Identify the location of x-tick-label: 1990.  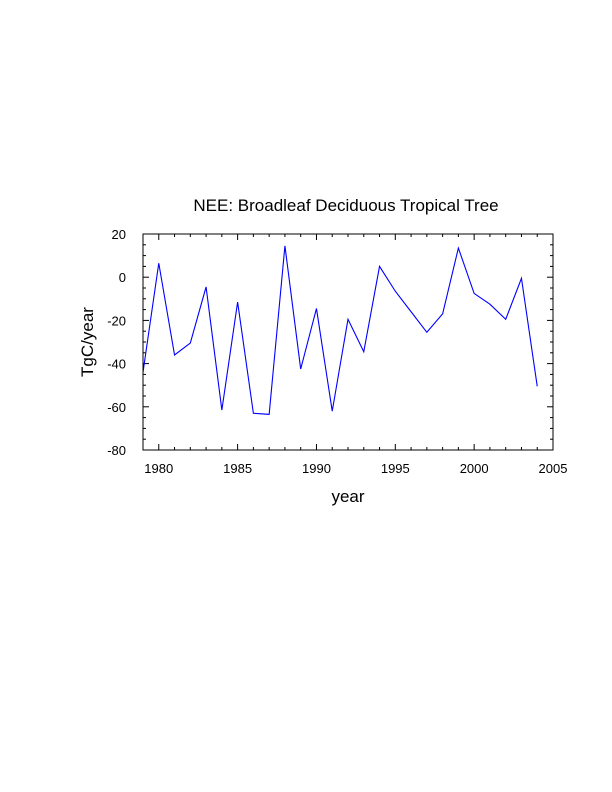
(316, 468).